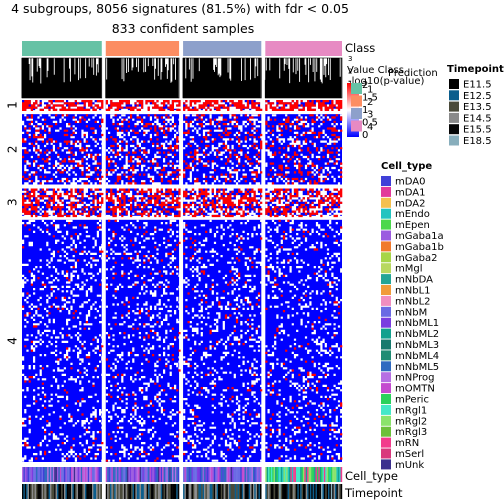 This screenshot has height=504, width=504. What do you see at coordinates (417, 356) in the screenshot?
I see `cell-type-label: mNbML4` at bounding box center [417, 356].